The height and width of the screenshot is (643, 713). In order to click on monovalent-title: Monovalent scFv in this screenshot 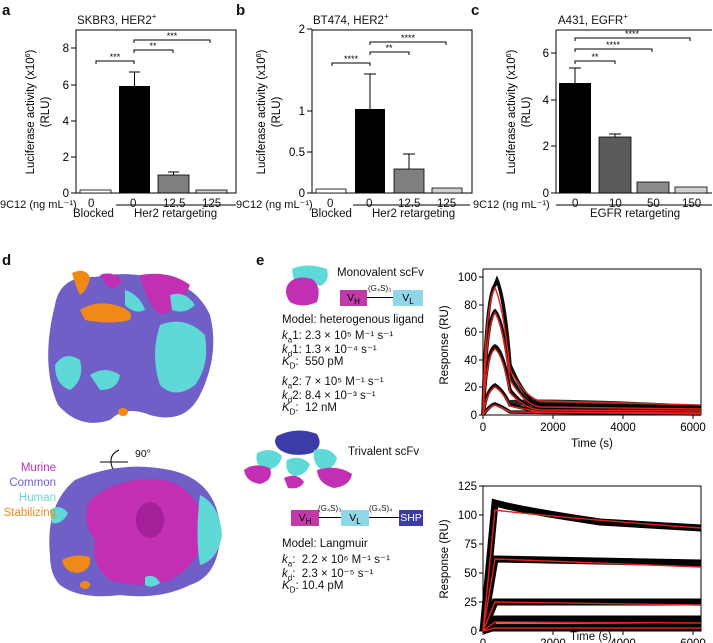, I will do `click(380, 273)`.